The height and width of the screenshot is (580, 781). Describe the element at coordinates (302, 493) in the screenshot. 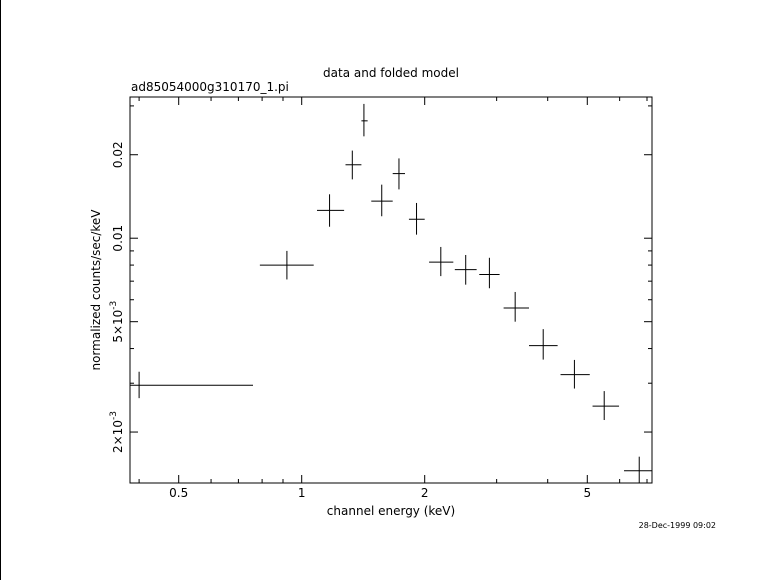

I see `x-tick-label: 1` at that location.